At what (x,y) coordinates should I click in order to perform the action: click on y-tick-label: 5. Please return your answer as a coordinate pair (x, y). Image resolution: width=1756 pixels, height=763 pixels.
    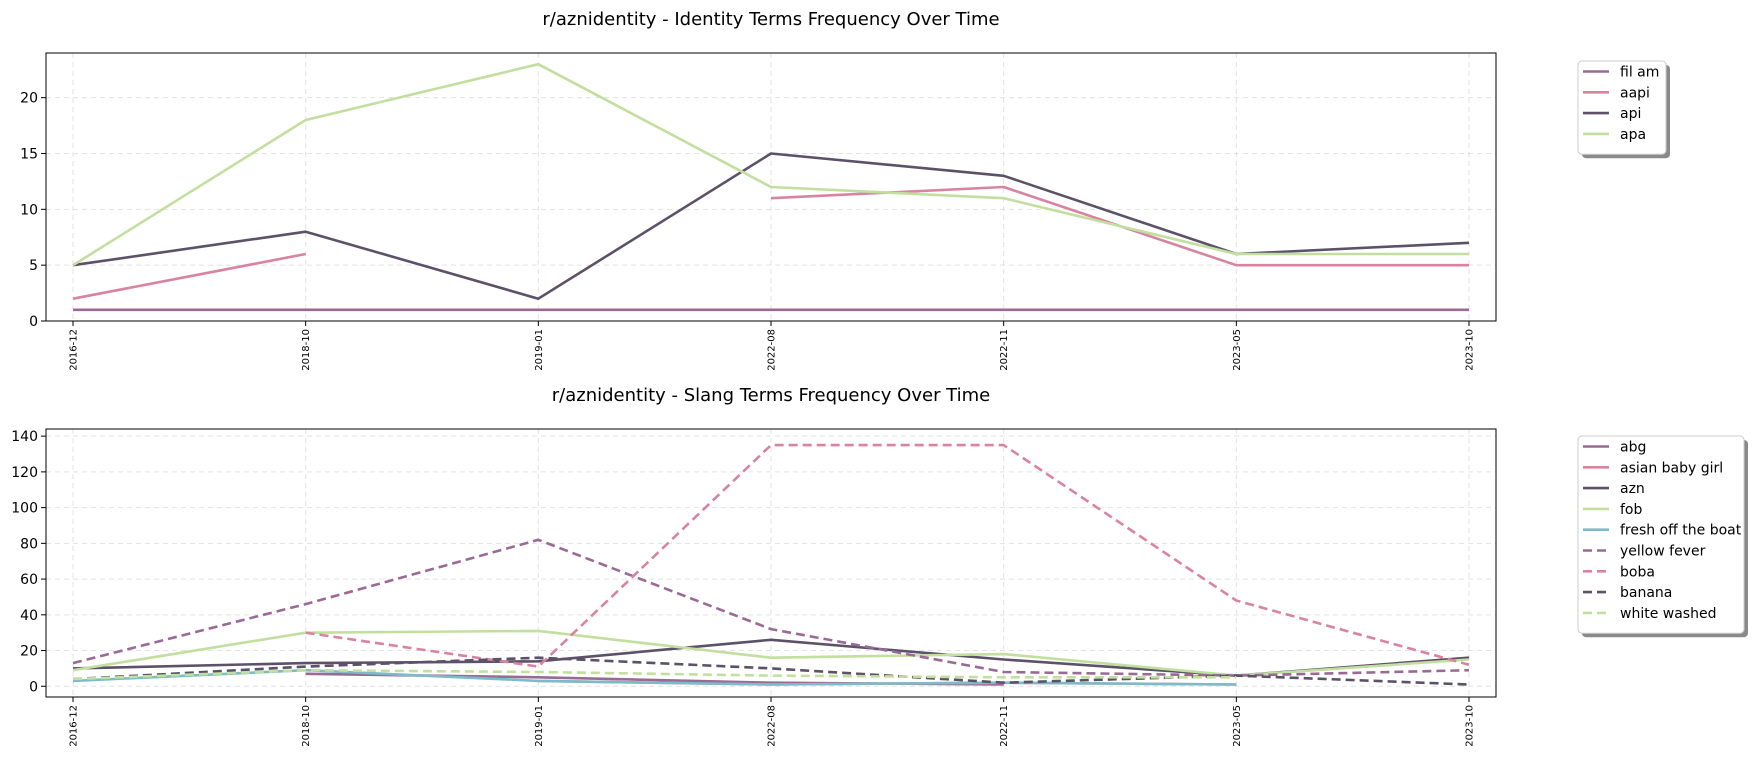
    Looking at the image, I should click on (33, 266).